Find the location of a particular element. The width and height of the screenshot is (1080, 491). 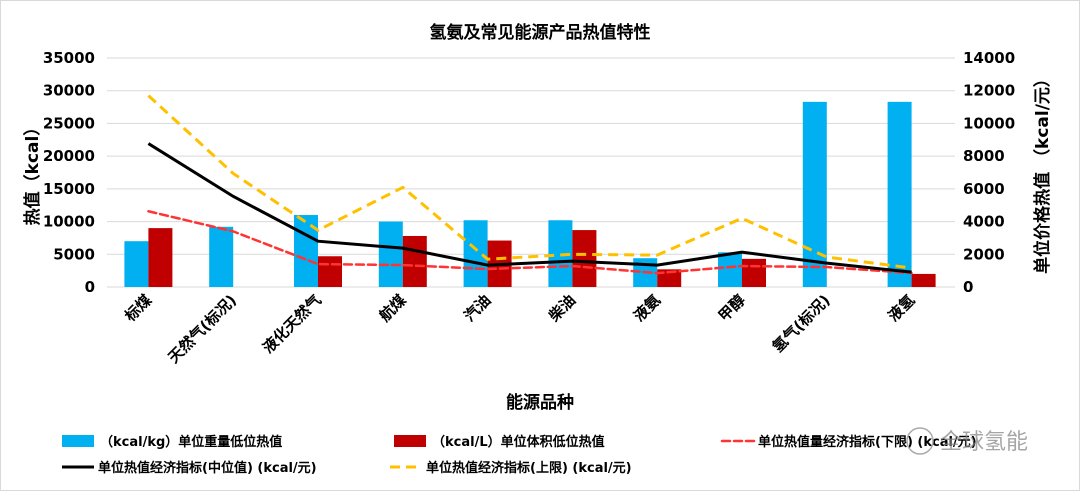

y2-tick-label: 8000 is located at coordinates (984, 156).